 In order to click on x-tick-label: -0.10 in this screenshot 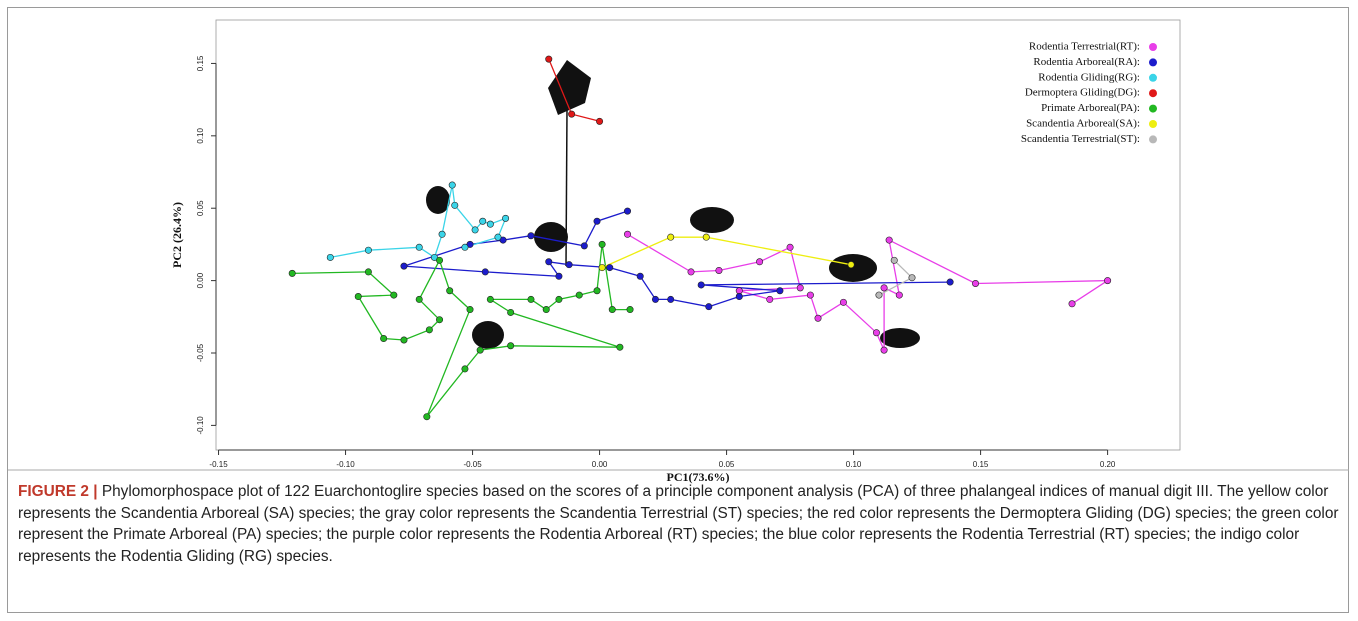, I will do `click(345, 464)`.